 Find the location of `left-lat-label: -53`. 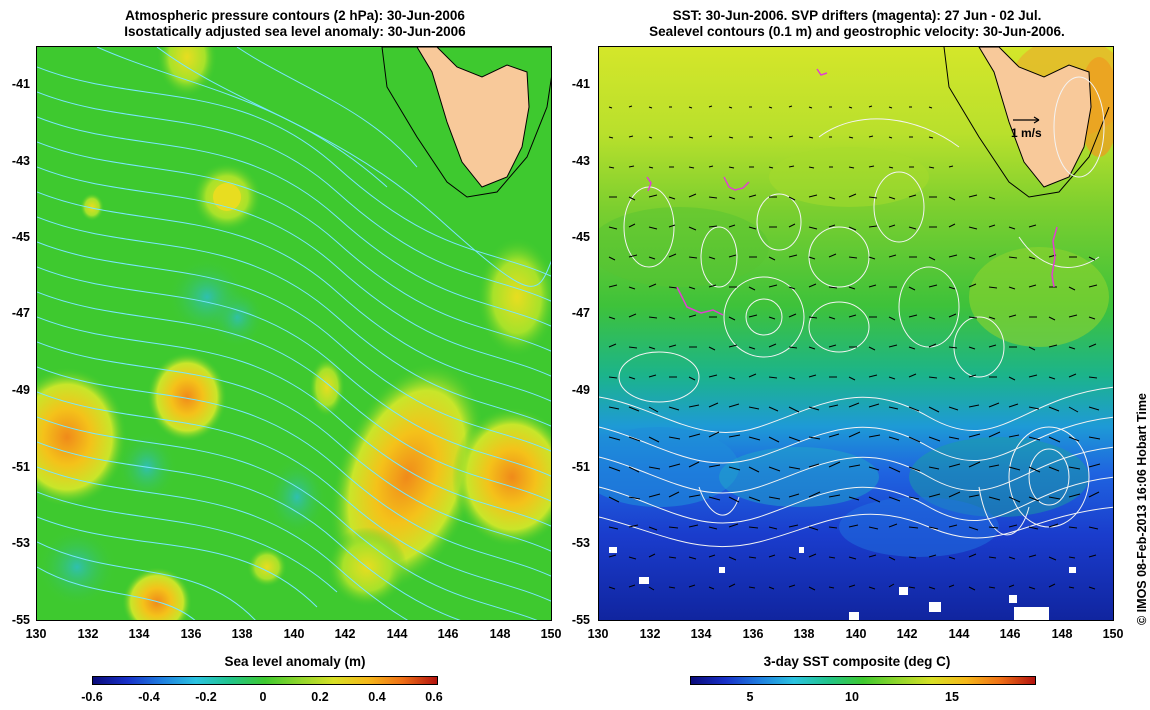

left-lat-label: -53 is located at coordinates (20, 543).